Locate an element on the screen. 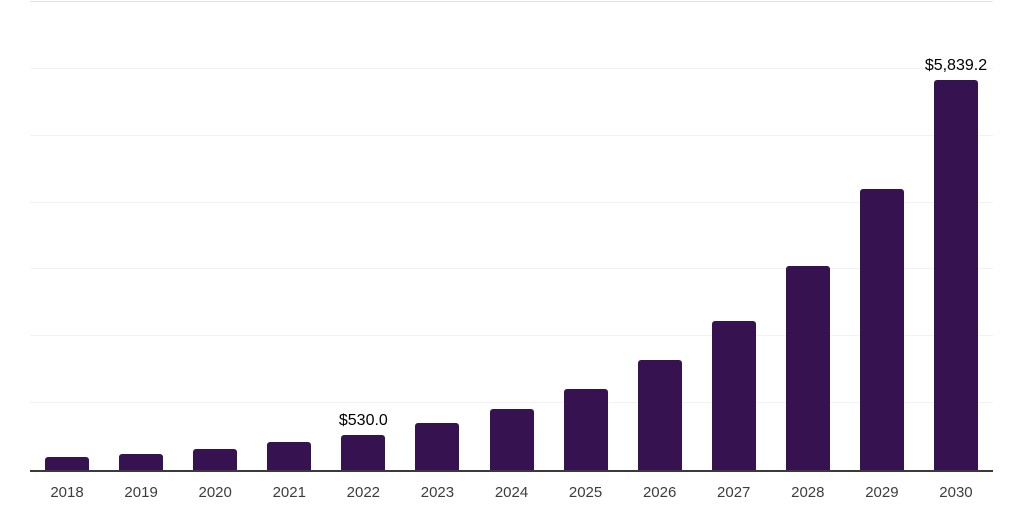 The image size is (1024, 512). x-tick-label-2024: 2024 is located at coordinates (511, 492).